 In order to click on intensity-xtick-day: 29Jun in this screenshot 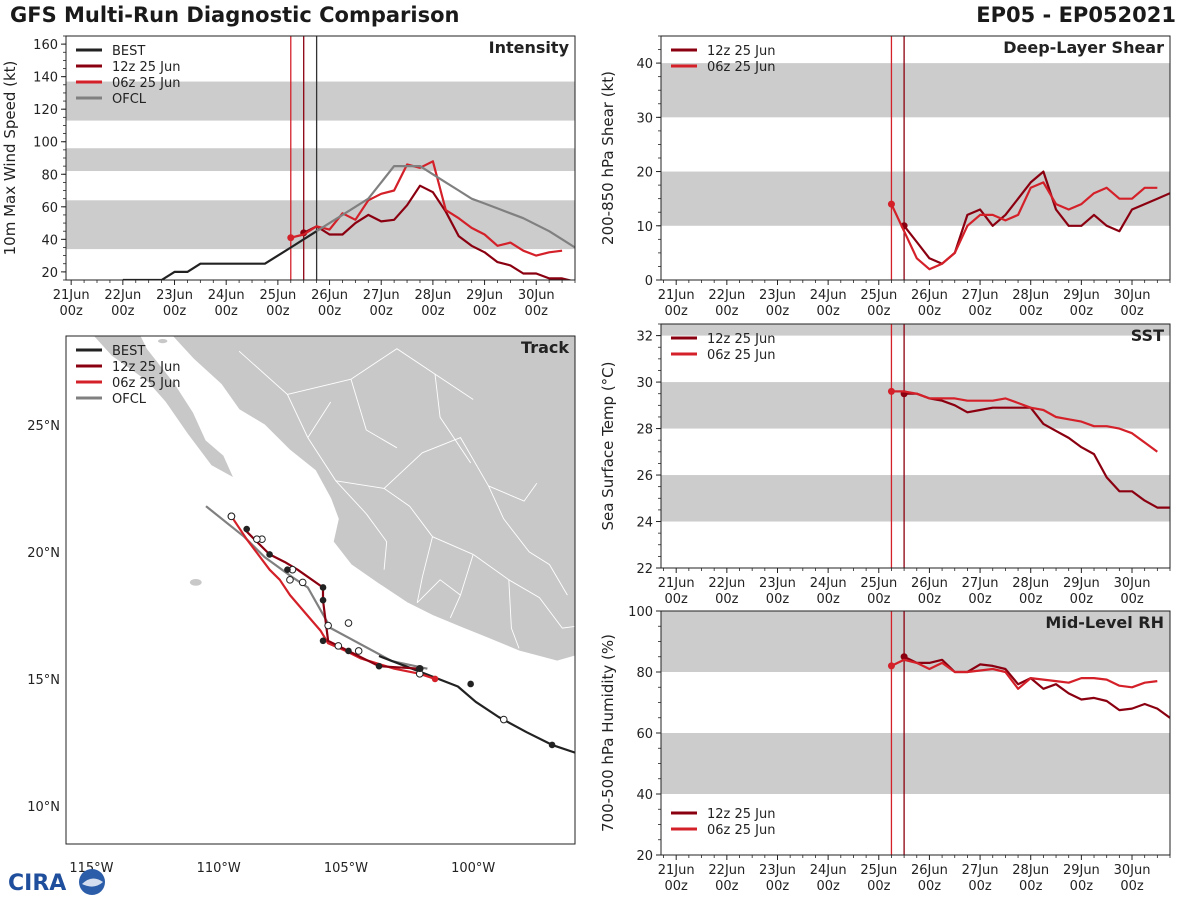, I will do `click(484, 295)`.